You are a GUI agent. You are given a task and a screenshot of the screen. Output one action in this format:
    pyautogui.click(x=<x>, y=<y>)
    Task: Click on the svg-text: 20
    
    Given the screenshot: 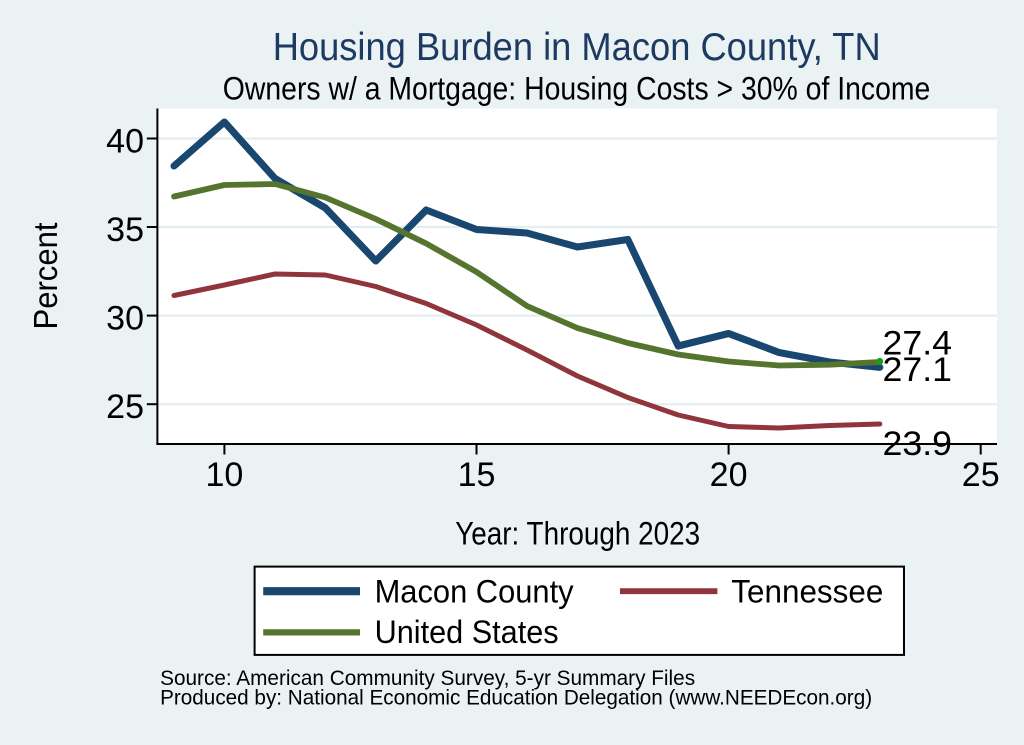 What is the action you would take?
    pyautogui.click(x=729, y=475)
    